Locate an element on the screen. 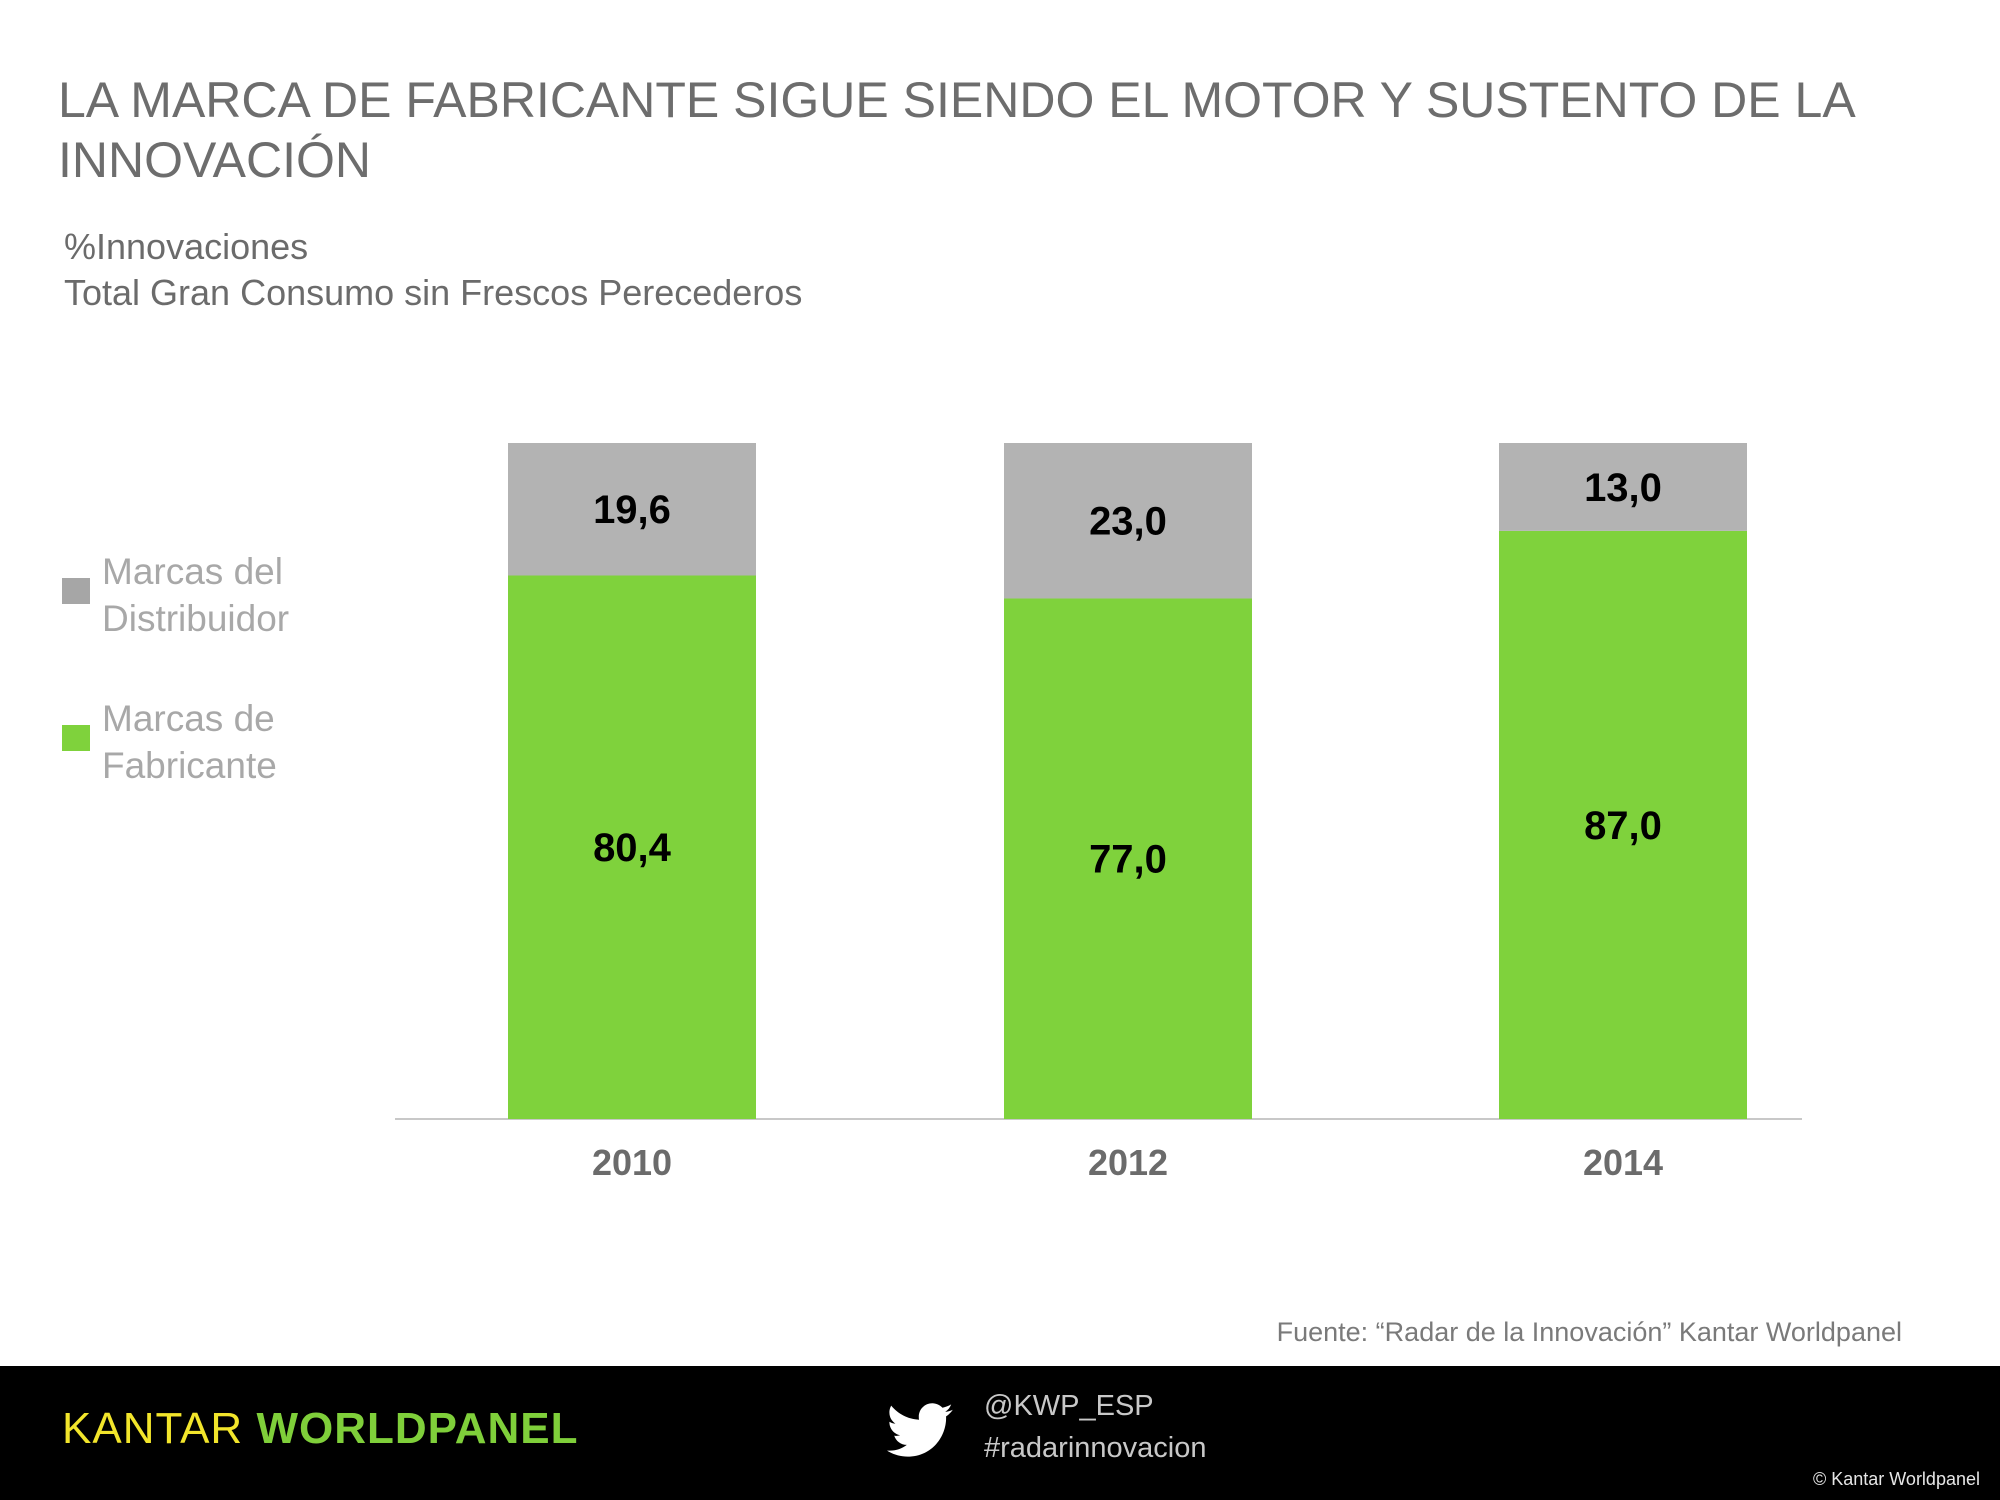  subtitle-line-metric: %Innovaciones is located at coordinates (186, 246).